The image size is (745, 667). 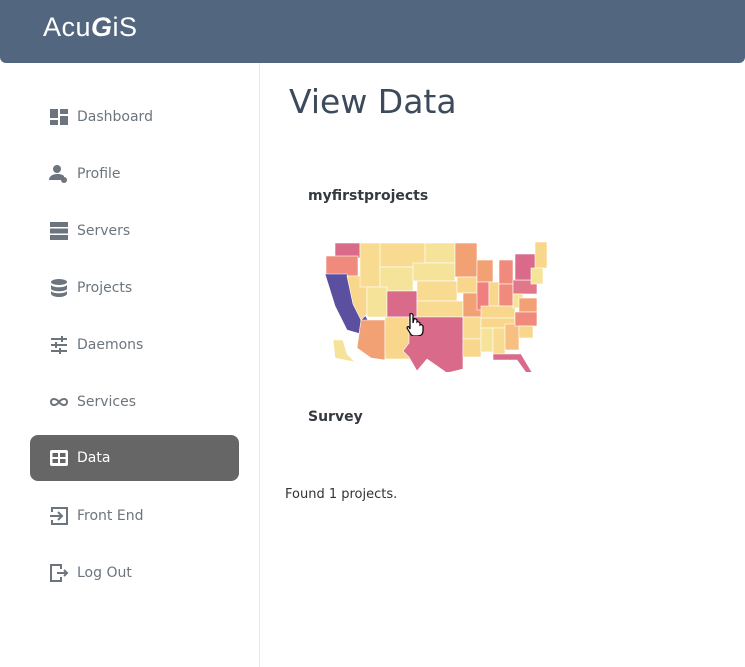 I want to click on us-map-thumbnail, so click(x=435, y=306).